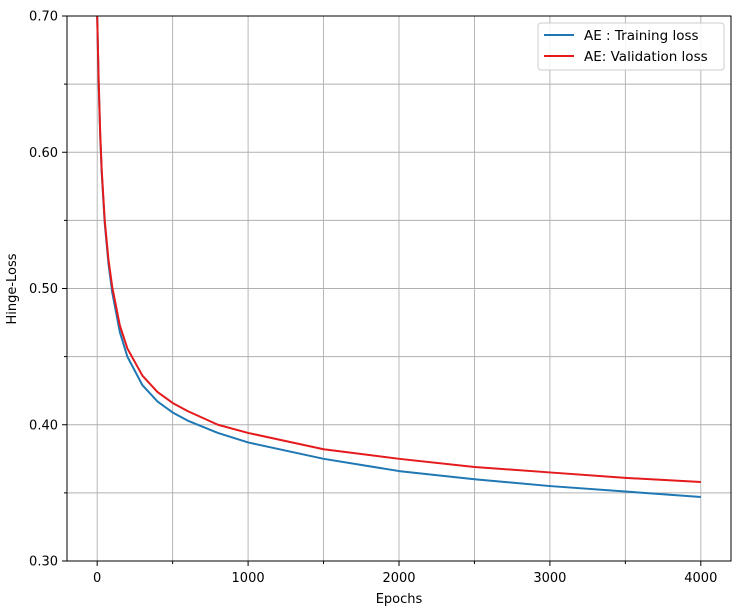  What do you see at coordinates (398, 578) in the screenshot?
I see `x-tick-label: 2000` at bounding box center [398, 578].